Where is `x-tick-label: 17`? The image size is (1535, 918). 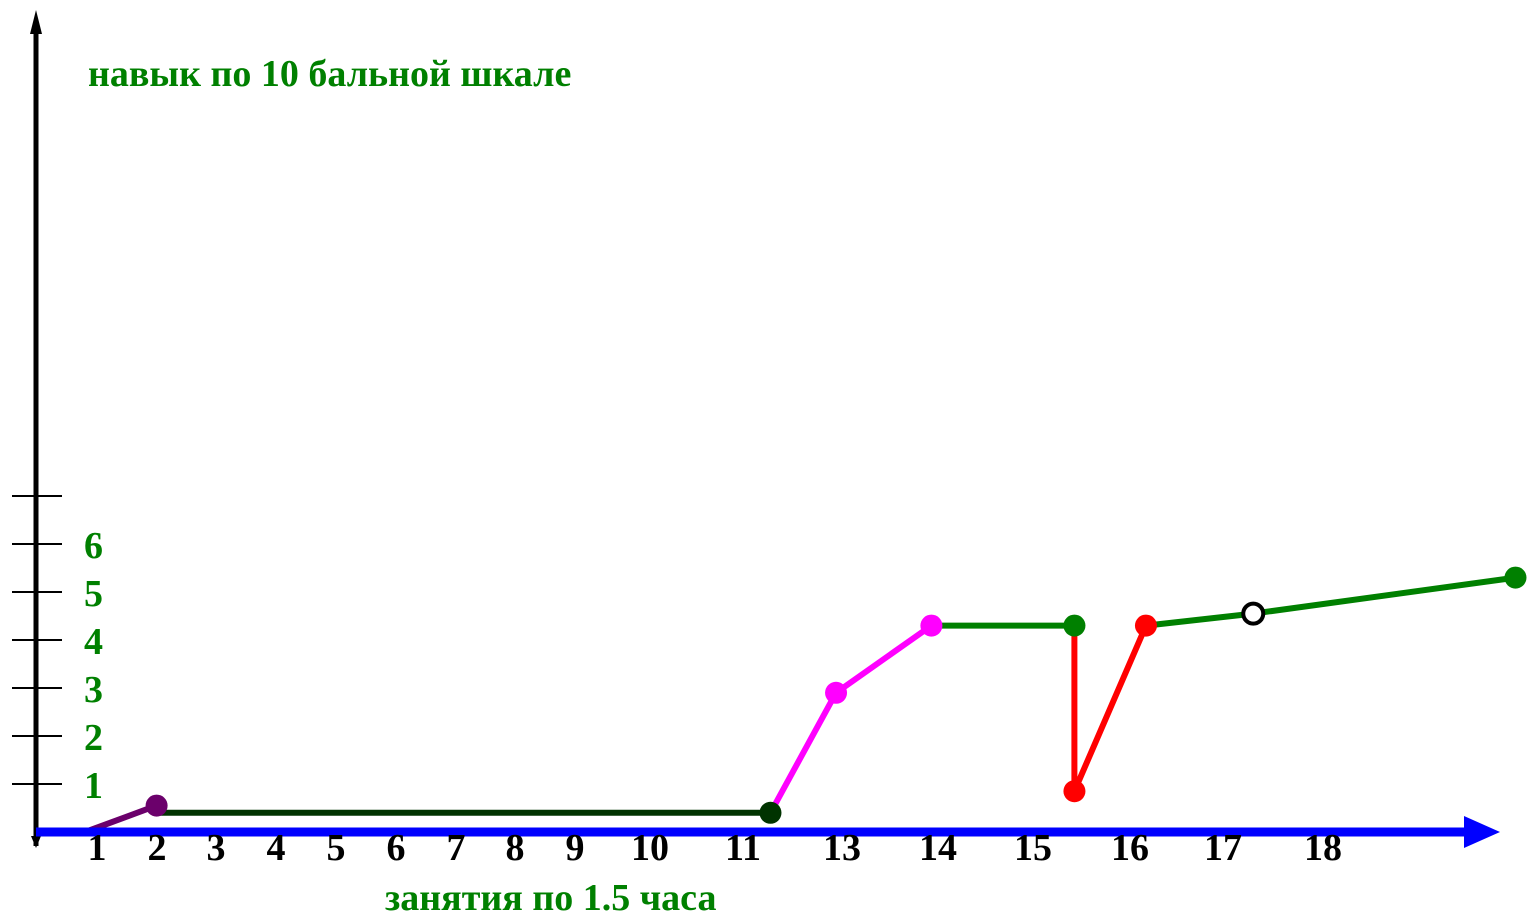 x-tick-label: 17 is located at coordinates (1223, 848).